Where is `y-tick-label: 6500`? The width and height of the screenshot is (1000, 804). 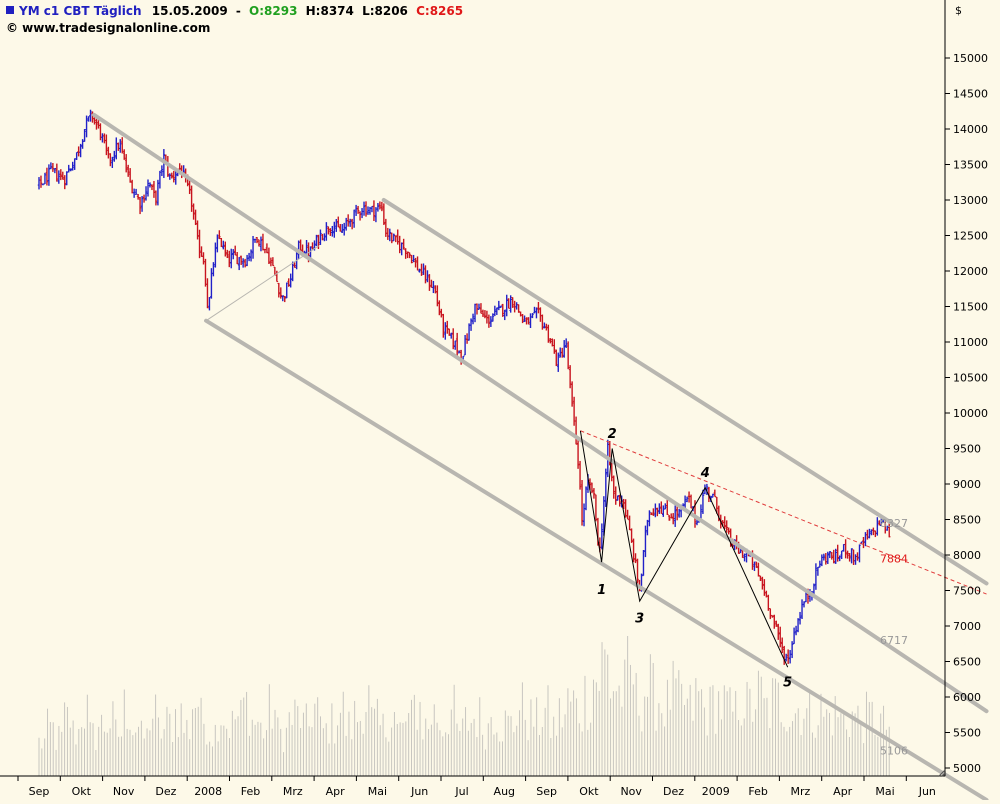 y-tick-label: 6500 is located at coordinates (967, 662).